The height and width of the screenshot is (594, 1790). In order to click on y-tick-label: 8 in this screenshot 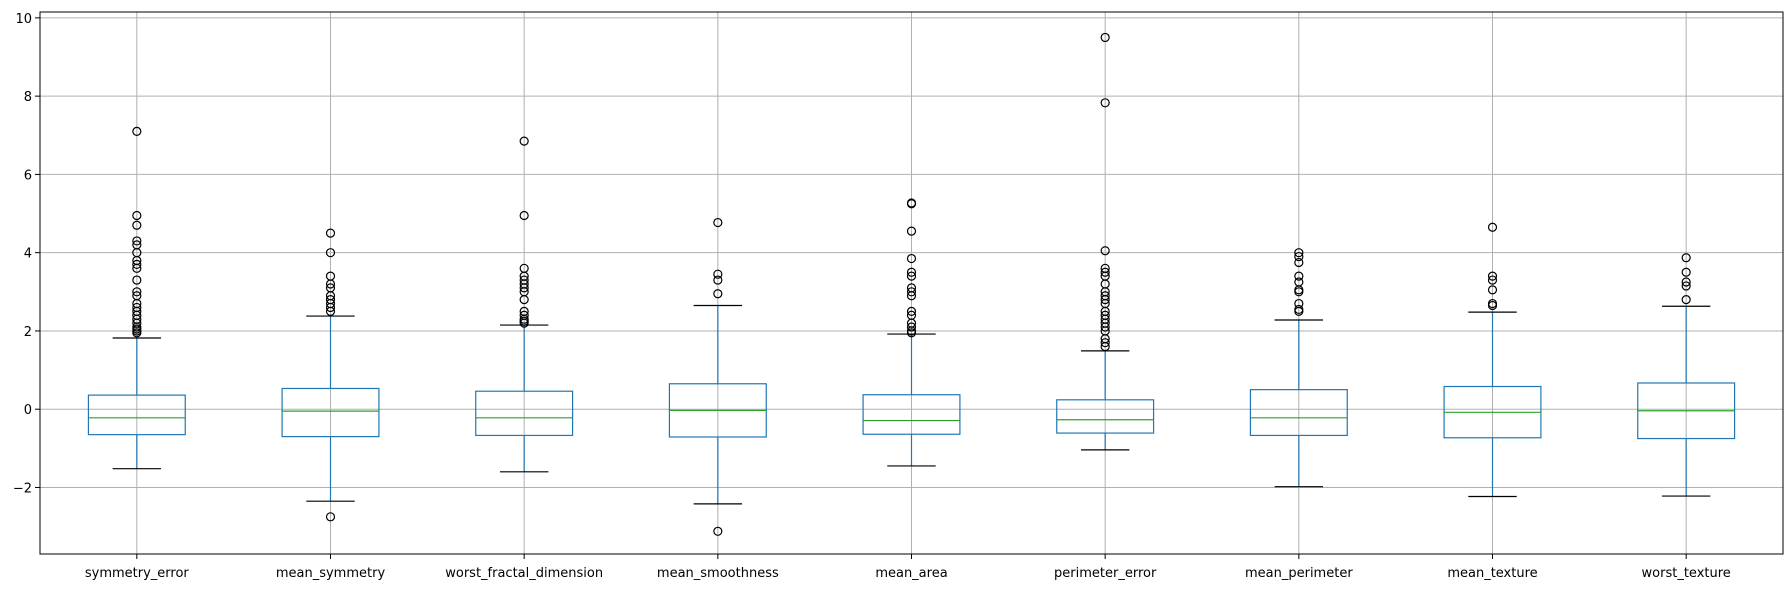, I will do `click(28, 97)`.